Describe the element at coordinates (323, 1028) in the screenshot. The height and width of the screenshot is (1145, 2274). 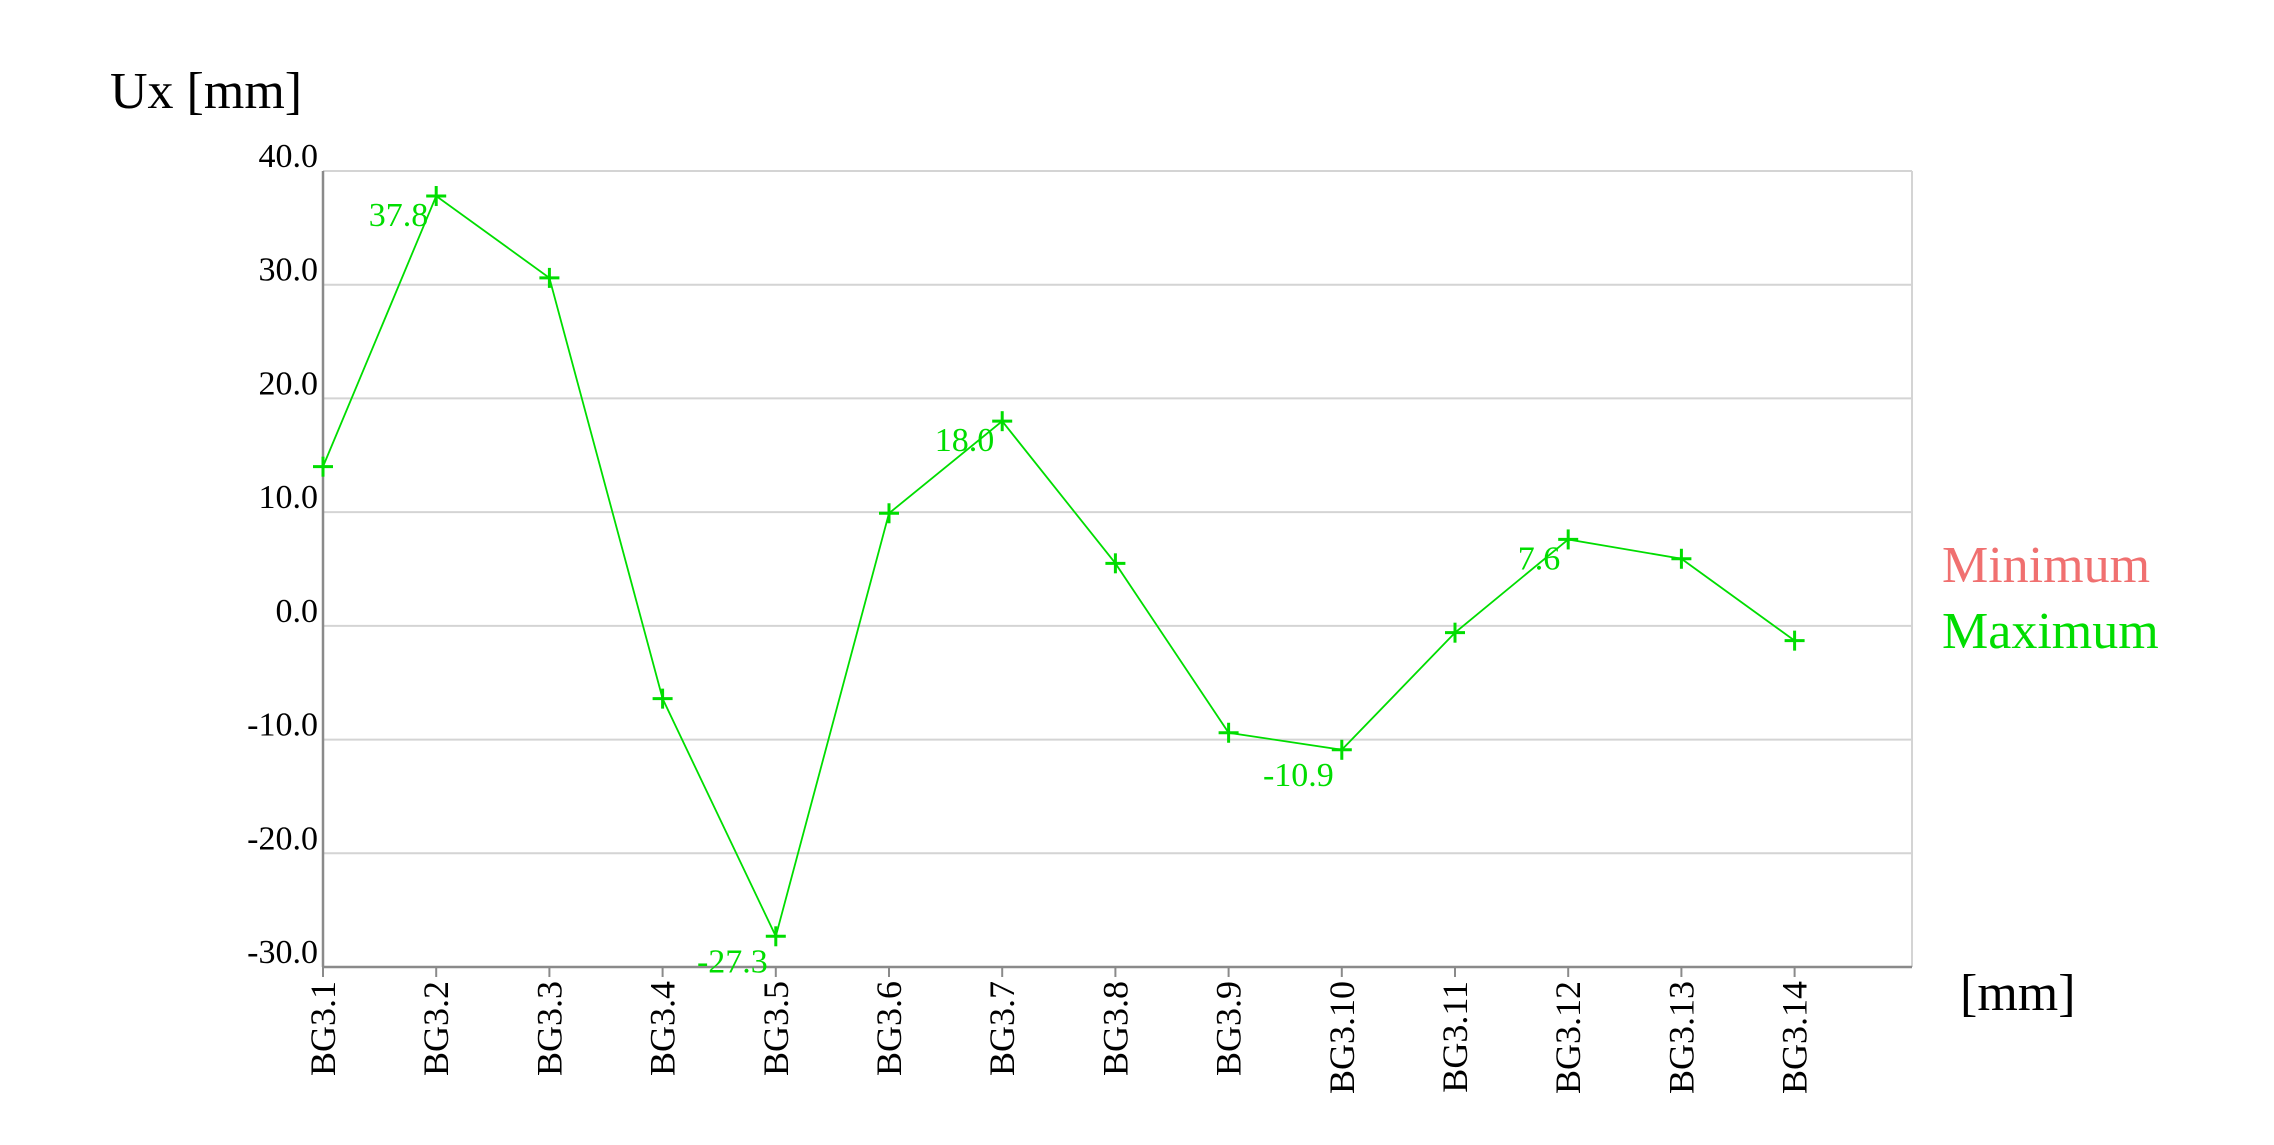
I see `x-tick-label: BG3.1` at that location.